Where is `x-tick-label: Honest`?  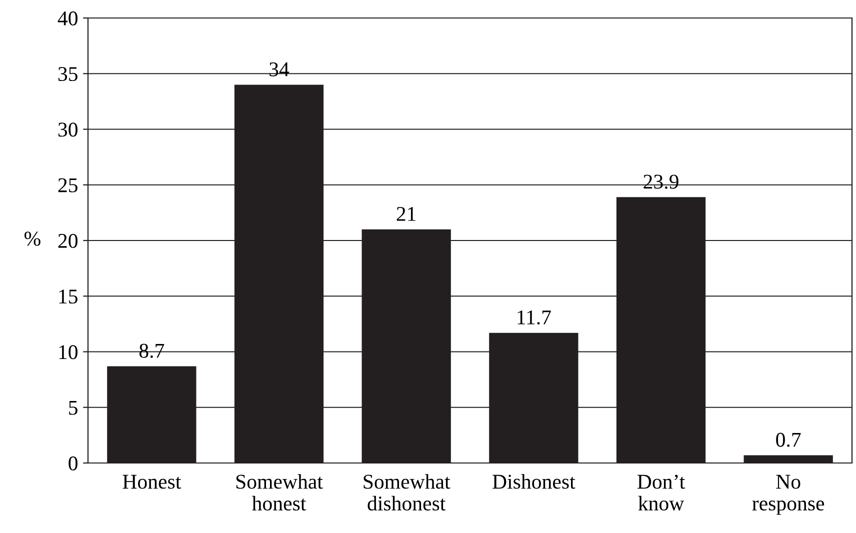 x-tick-label: Honest is located at coordinates (152, 481).